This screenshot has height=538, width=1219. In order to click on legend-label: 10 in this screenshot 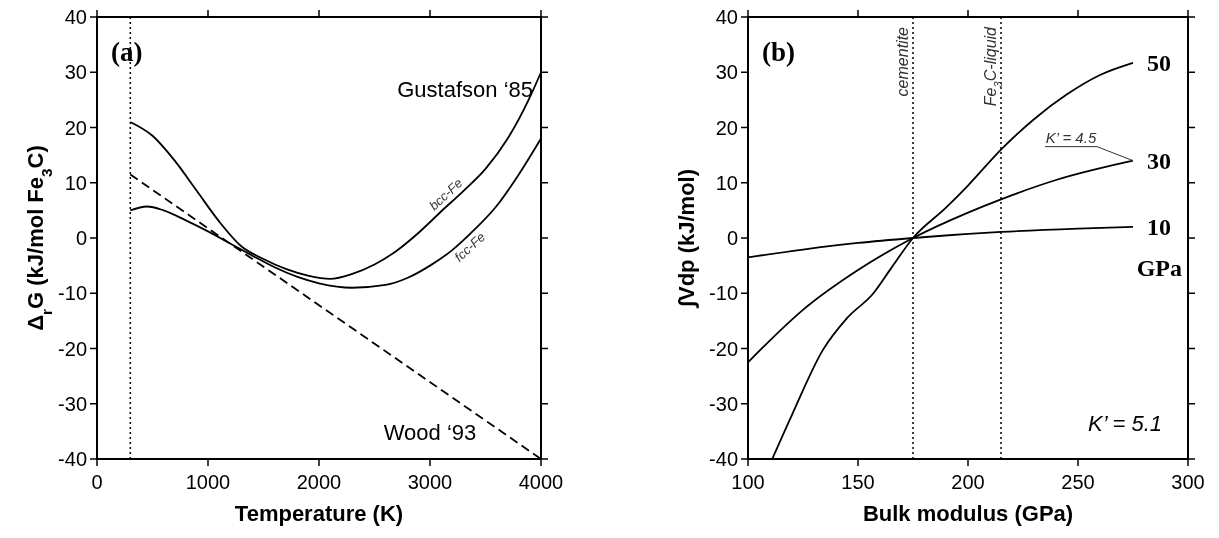, I will do `click(1159, 226)`.